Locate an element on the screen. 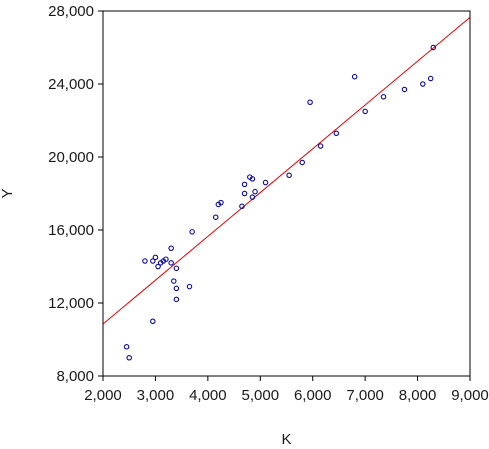 The width and height of the screenshot is (489, 449). y-tick-labels: 8,000 12,000 16,000 20,000 24,000 28,000 is located at coordinates (71, 194).